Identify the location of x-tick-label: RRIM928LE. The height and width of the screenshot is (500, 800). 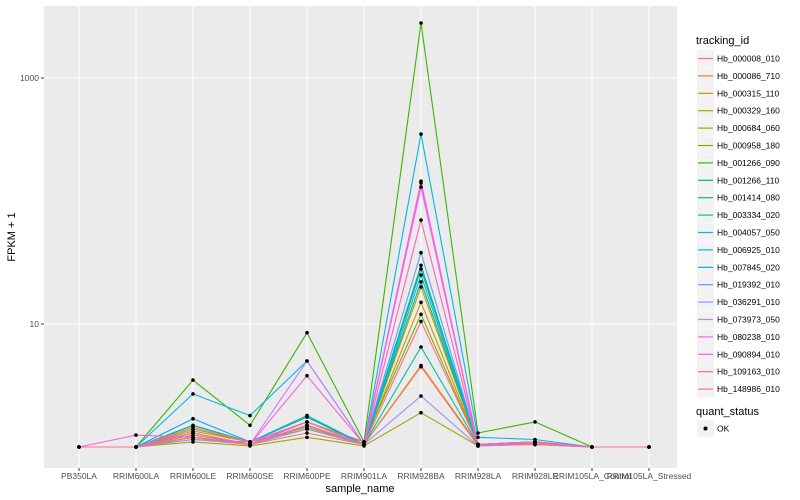
(535, 476).